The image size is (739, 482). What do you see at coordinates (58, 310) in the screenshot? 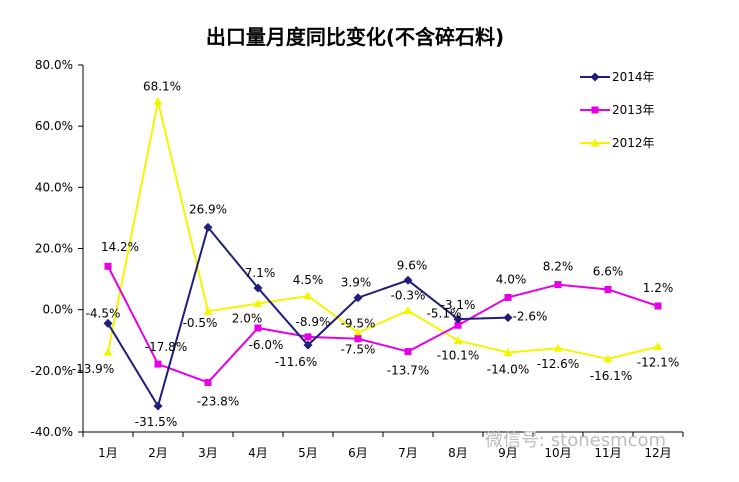
I see `y-tick-label: 0.0%` at bounding box center [58, 310].